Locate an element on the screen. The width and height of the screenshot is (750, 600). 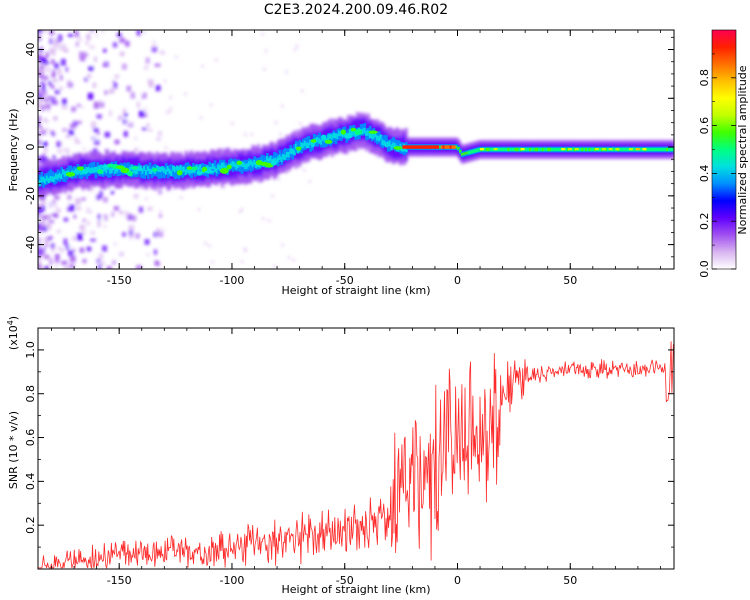
colorbar-label: Normalized spectral amplitude is located at coordinates (742, 149).